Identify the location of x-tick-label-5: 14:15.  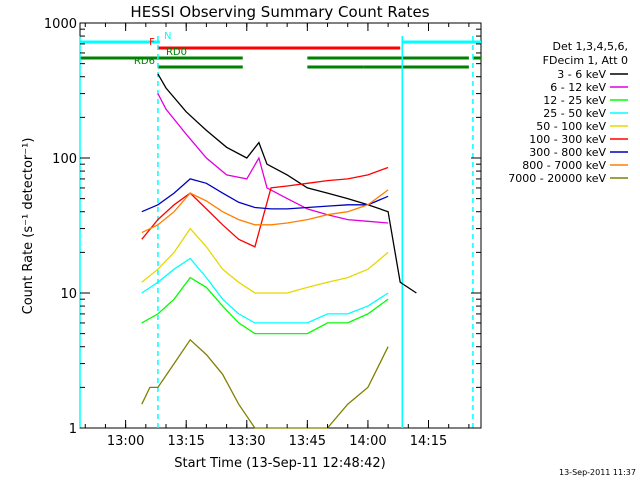
(428, 441).